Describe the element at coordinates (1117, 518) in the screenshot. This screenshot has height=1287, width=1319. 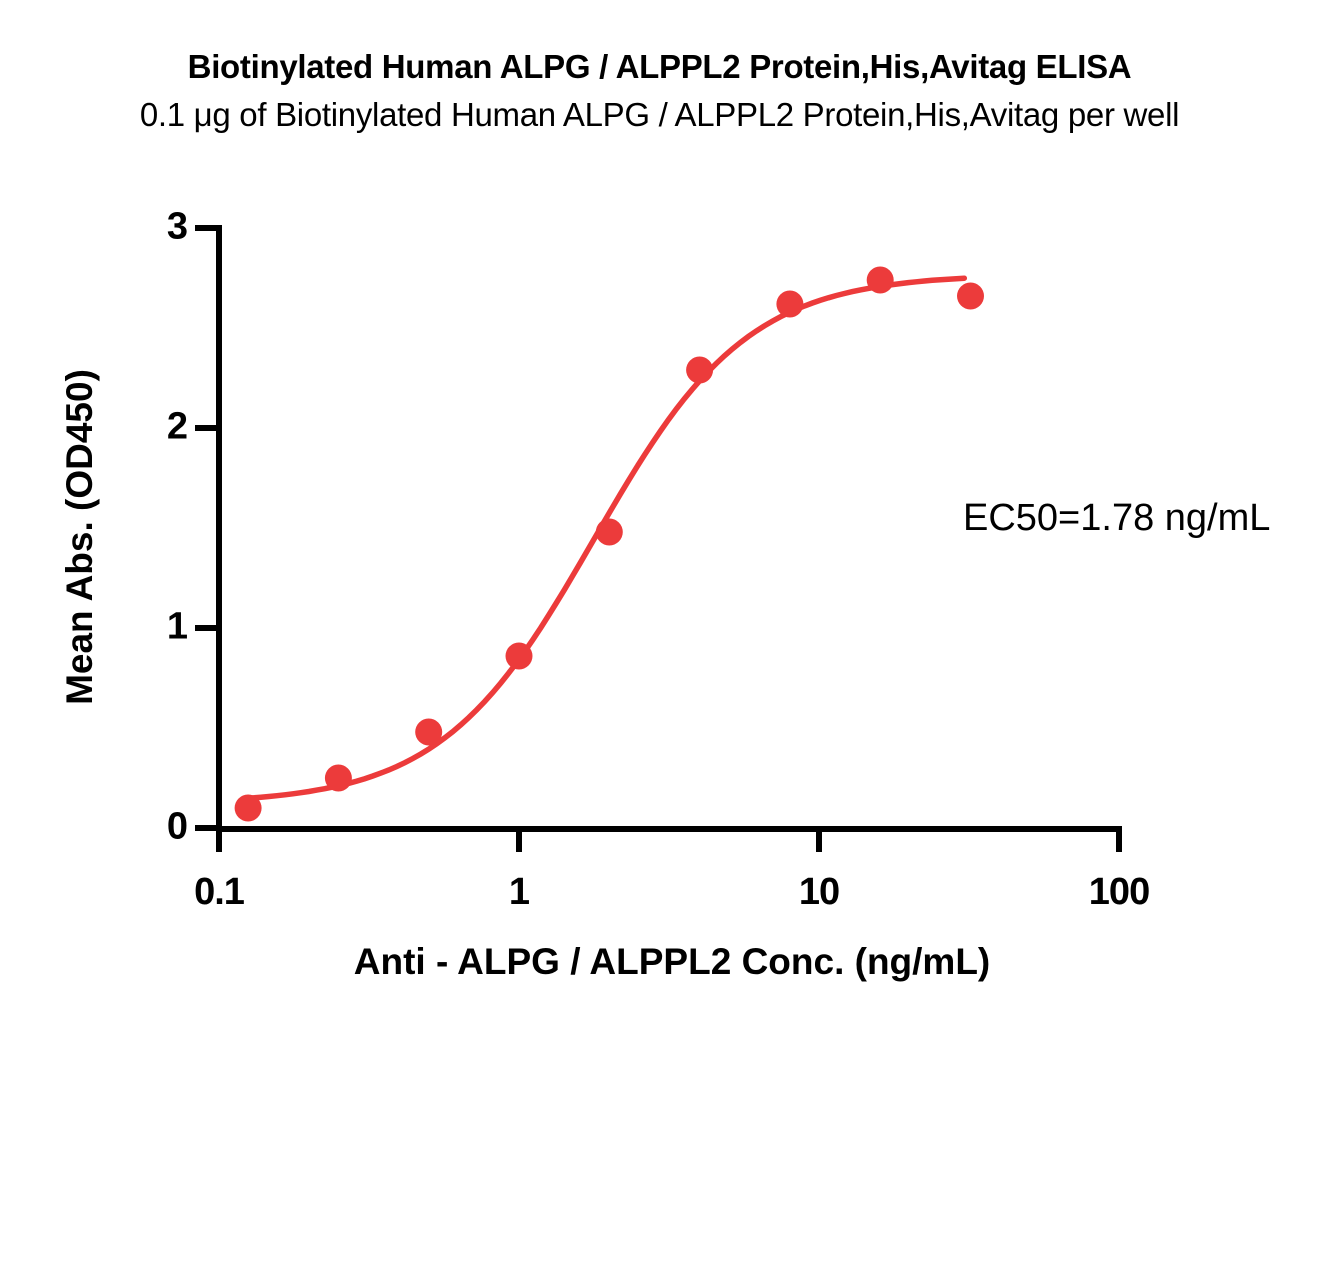
I see `ec50-annotation: EC50=1.78 ng/mL` at that location.